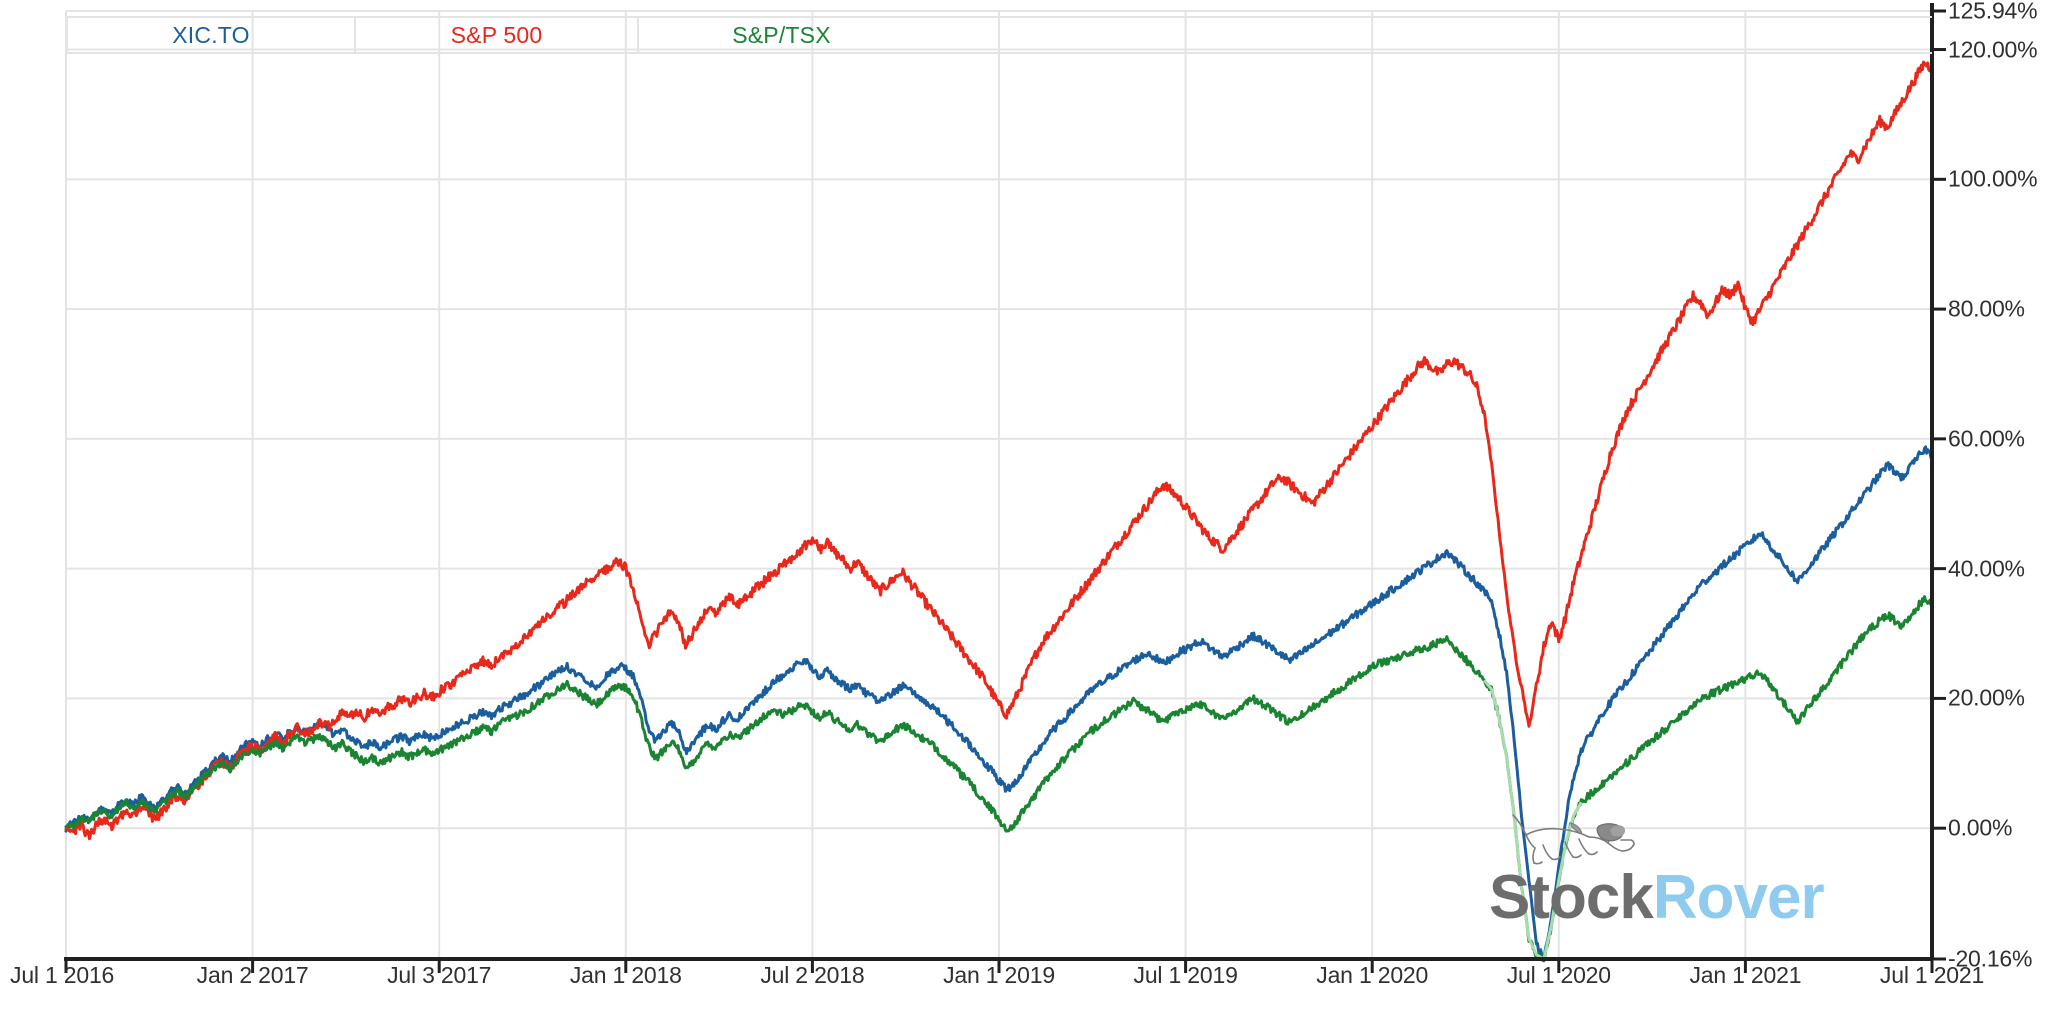  I want to click on x-axis-tick-label: Jul 1 2021, so click(1932, 975).